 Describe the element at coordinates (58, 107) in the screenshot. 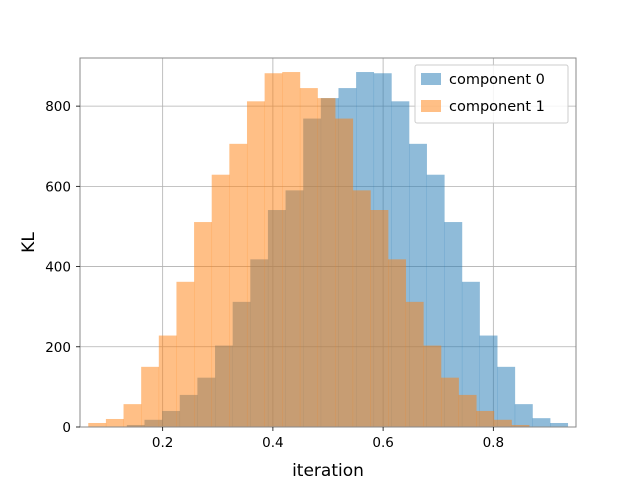

I see `y-tick-label-4: 800` at that location.